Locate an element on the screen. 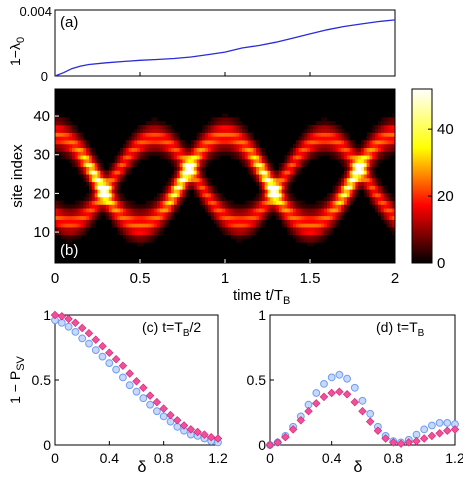 This screenshot has width=463, height=479. panel-d-label: (d) t=TB is located at coordinates (400, 329).